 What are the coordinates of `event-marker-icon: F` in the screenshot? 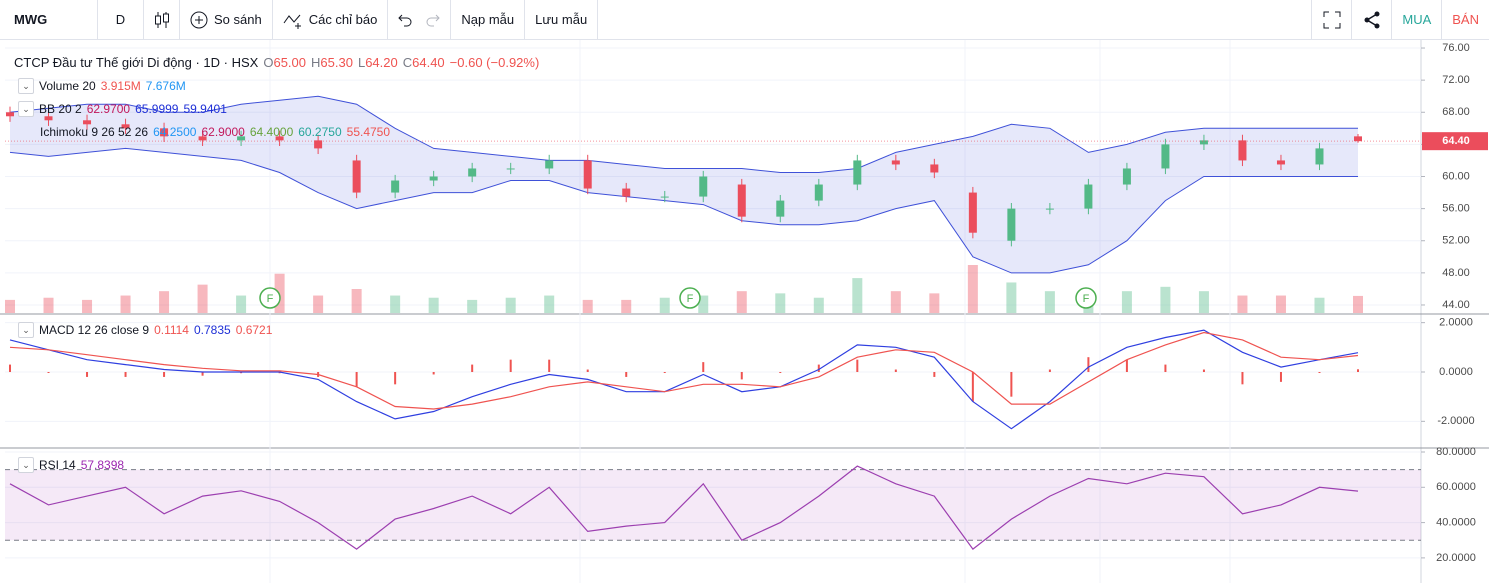 It's located at (270, 299).